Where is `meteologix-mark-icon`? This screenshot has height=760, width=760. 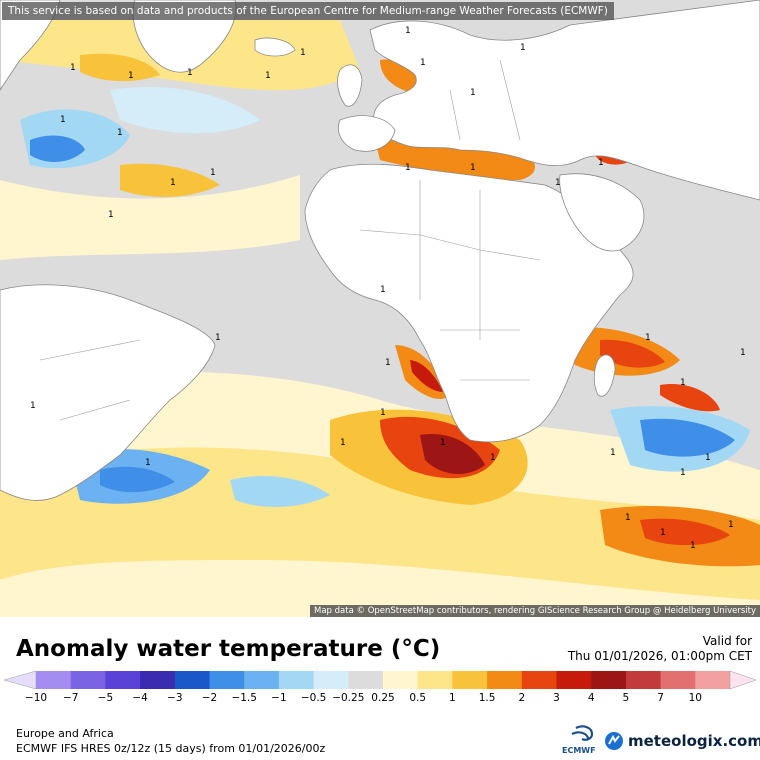 meteologix-mark-icon is located at coordinates (614, 741).